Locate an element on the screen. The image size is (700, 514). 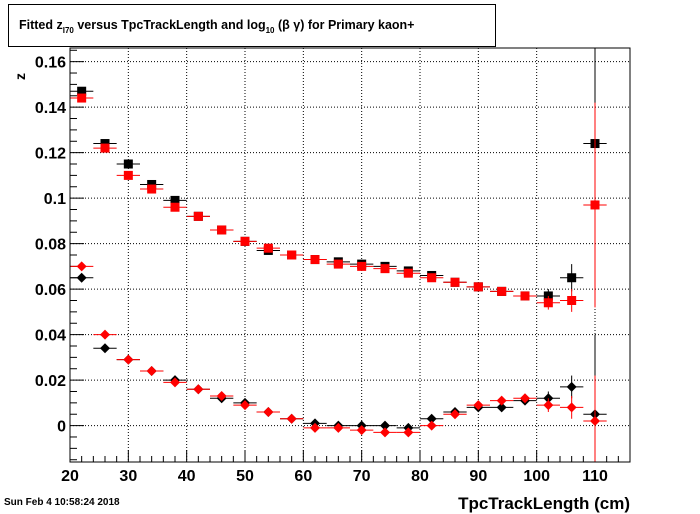
title-subscript-10: 10 is located at coordinates (270, 30).